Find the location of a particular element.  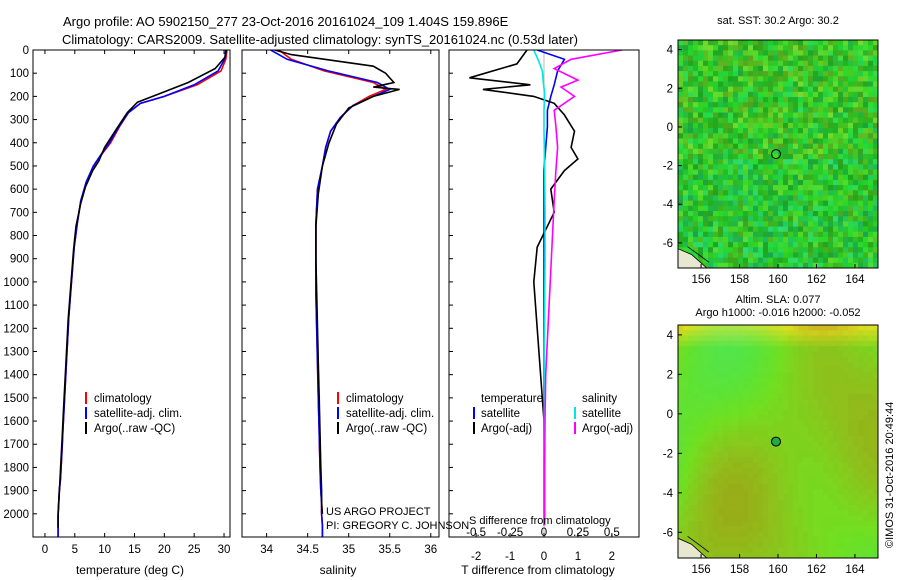

x-tick-label: 1 is located at coordinates (578, 557).